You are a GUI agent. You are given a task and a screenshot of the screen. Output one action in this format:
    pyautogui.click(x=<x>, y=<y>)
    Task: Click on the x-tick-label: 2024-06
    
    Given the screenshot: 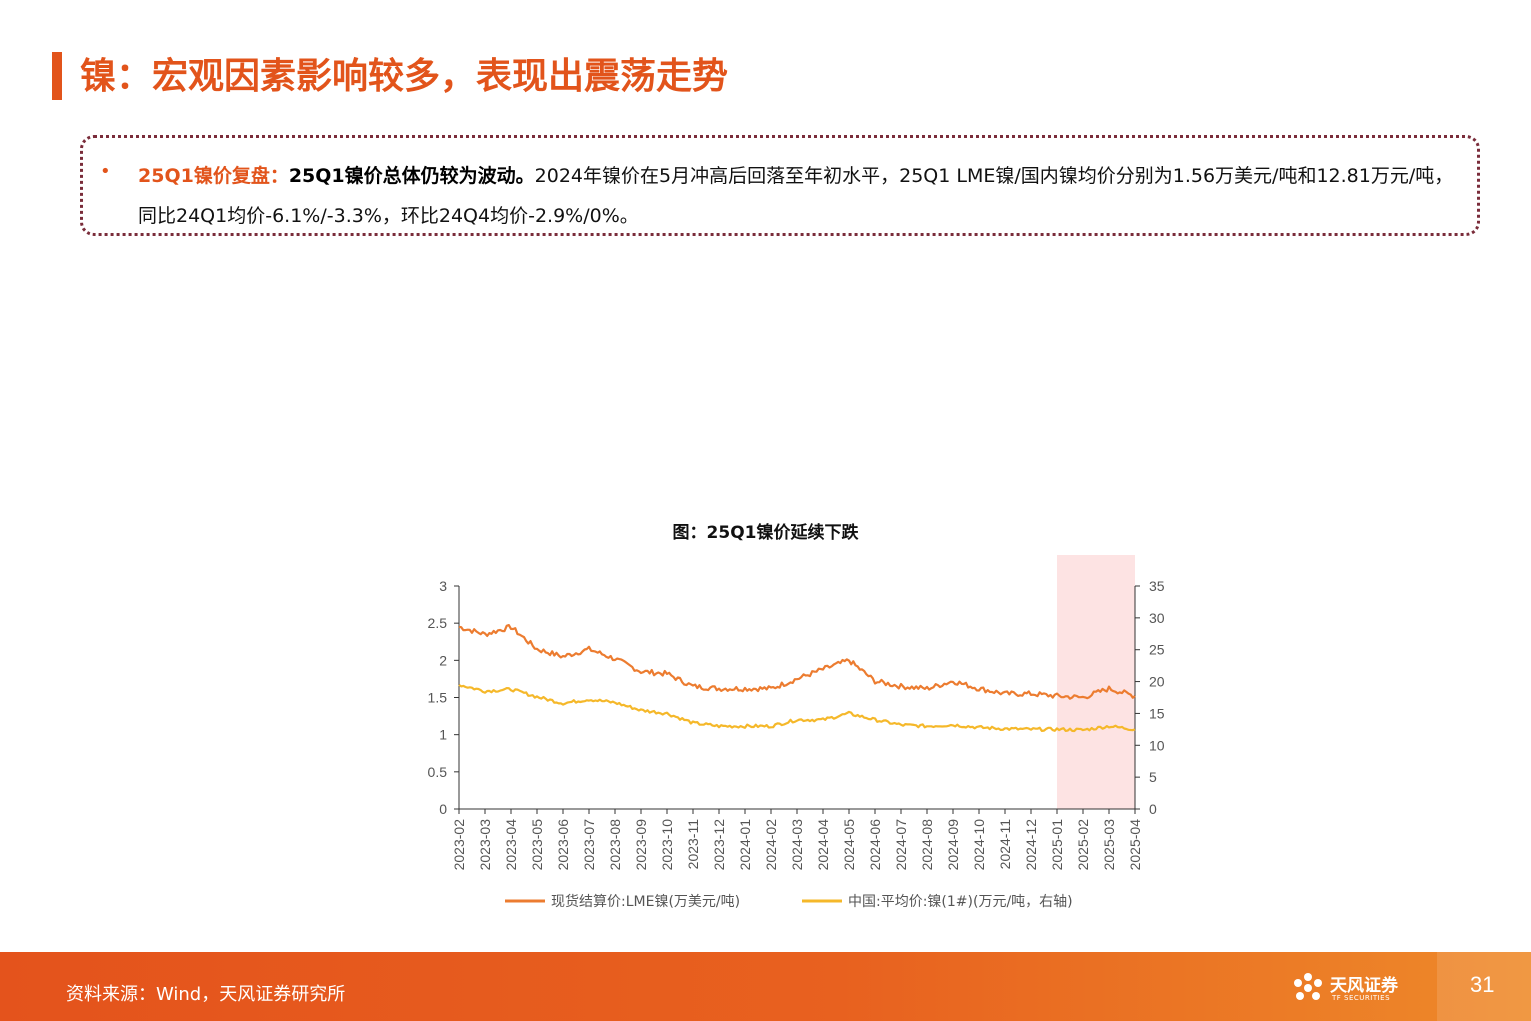 What is the action you would take?
    pyautogui.click(x=875, y=845)
    